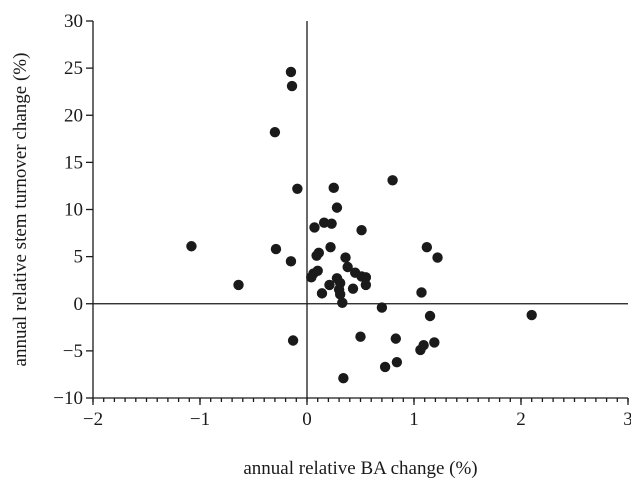 This screenshot has width=631, height=488. I want to click on y-tick-label: 30, so click(73, 21).